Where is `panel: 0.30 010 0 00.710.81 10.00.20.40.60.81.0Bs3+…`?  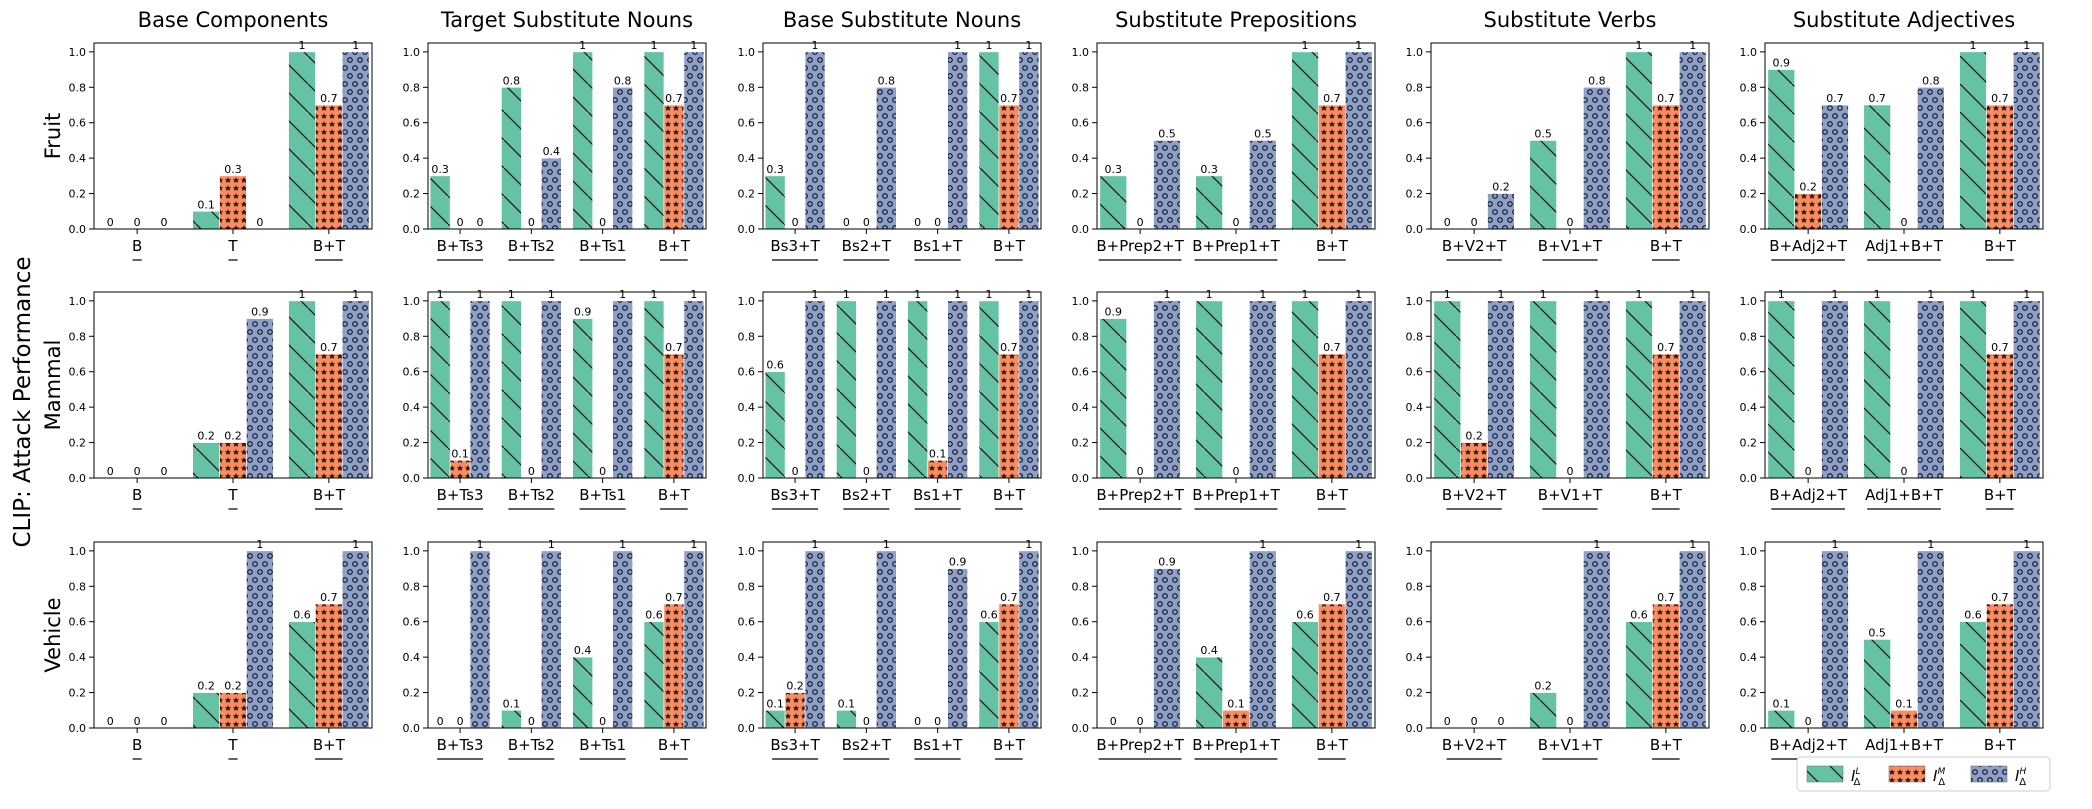 panel: 0.30 010 0 00.710.81 10.00.20.40.60.81.0Bs3+… is located at coordinates (890, 150).